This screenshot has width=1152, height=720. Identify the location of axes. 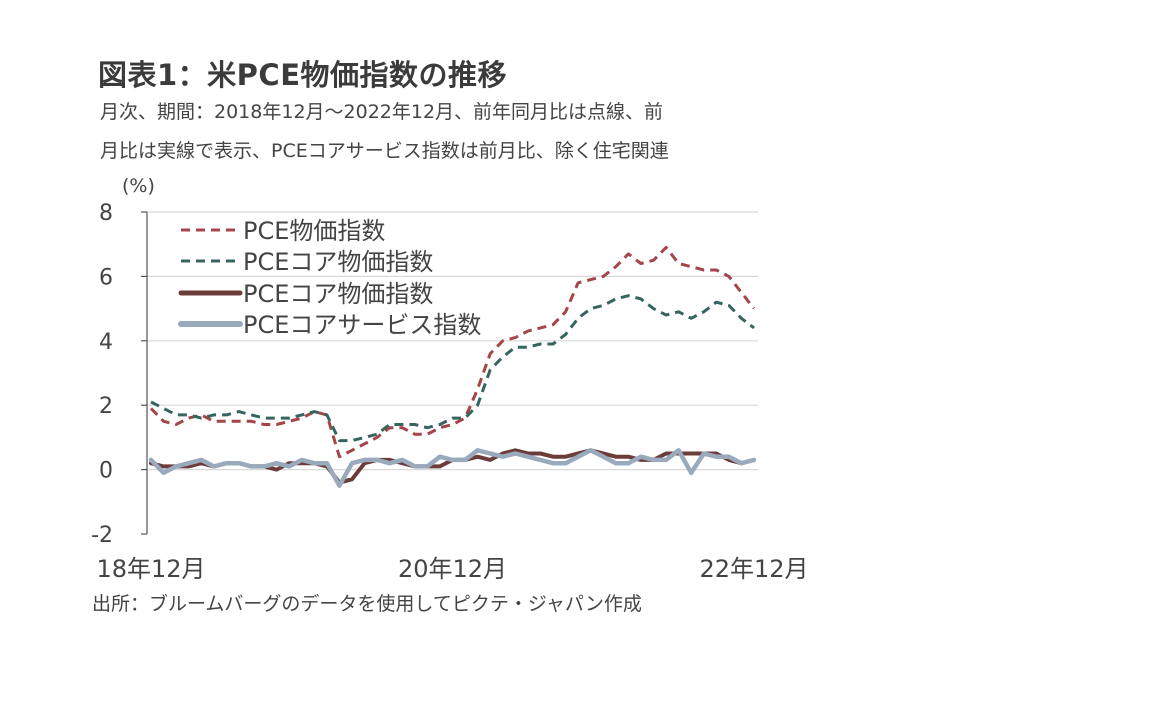
(144, 373).